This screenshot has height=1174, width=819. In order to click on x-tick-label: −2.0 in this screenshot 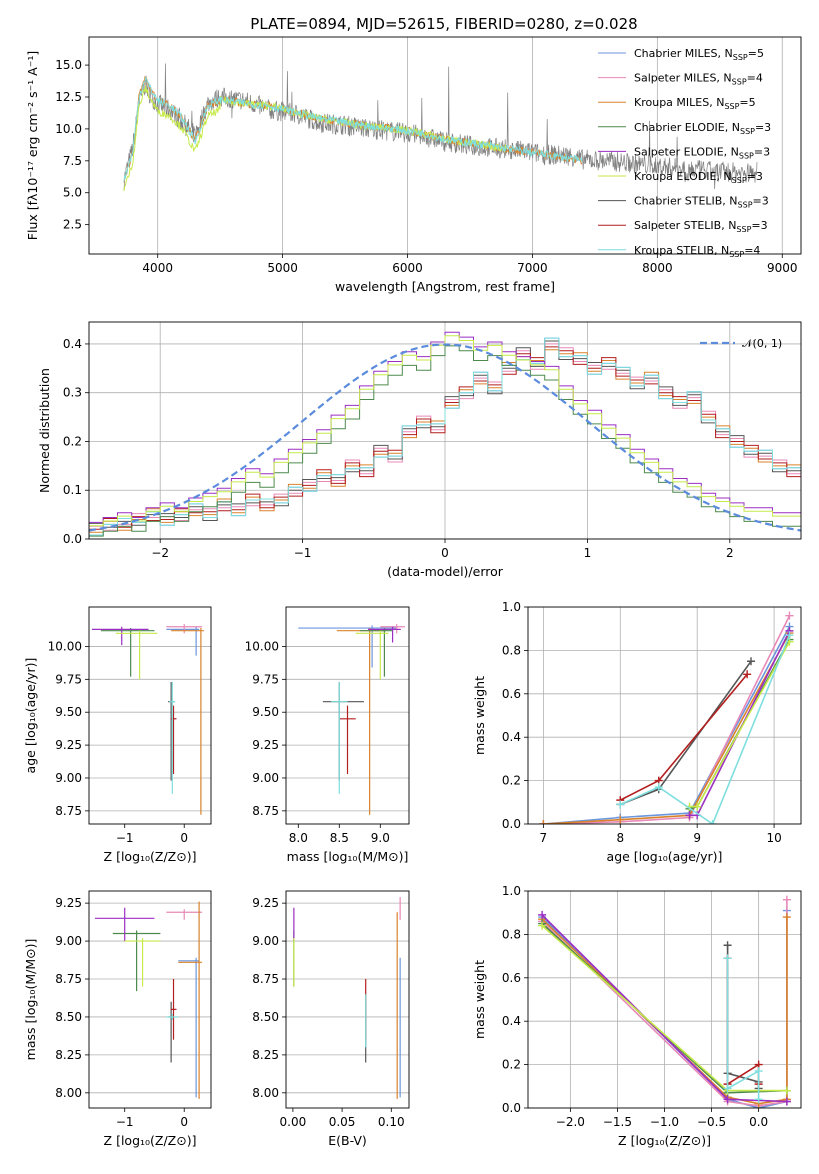, I will do `click(570, 1122)`.